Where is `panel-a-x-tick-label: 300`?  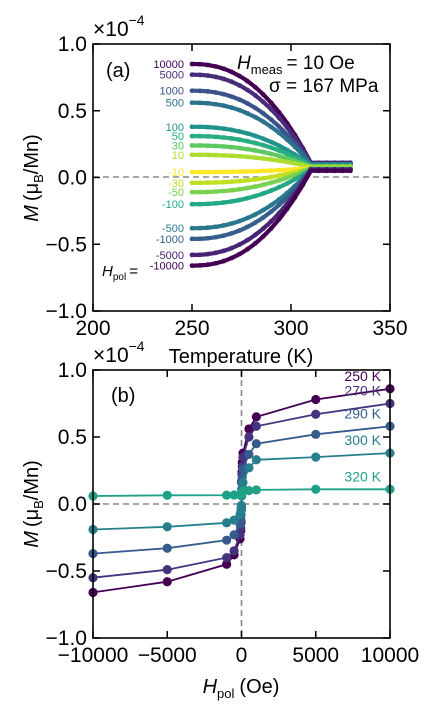 panel-a-x-tick-label: 300 is located at coordinates (290, 328).